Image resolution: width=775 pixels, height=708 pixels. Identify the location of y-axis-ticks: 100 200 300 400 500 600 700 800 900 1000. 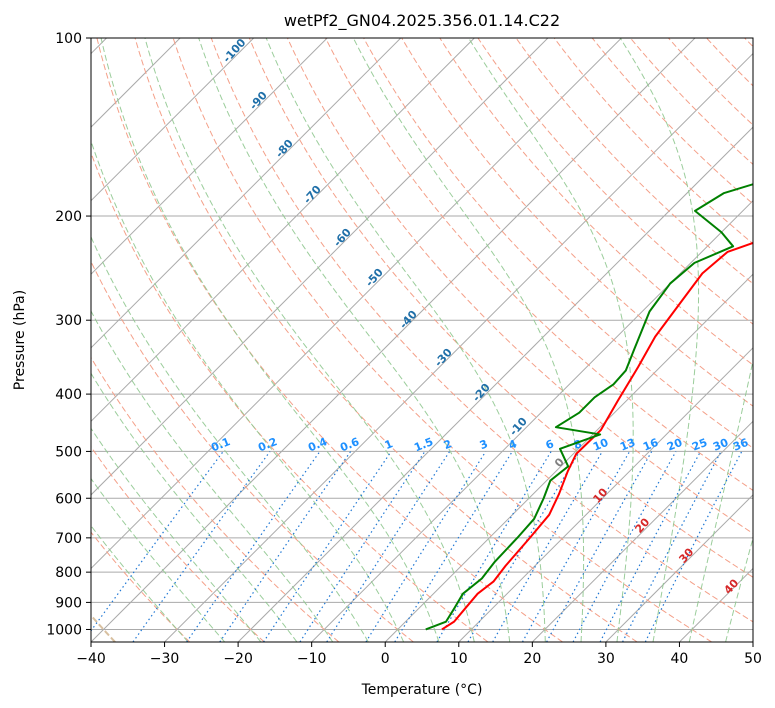
(68, 334).